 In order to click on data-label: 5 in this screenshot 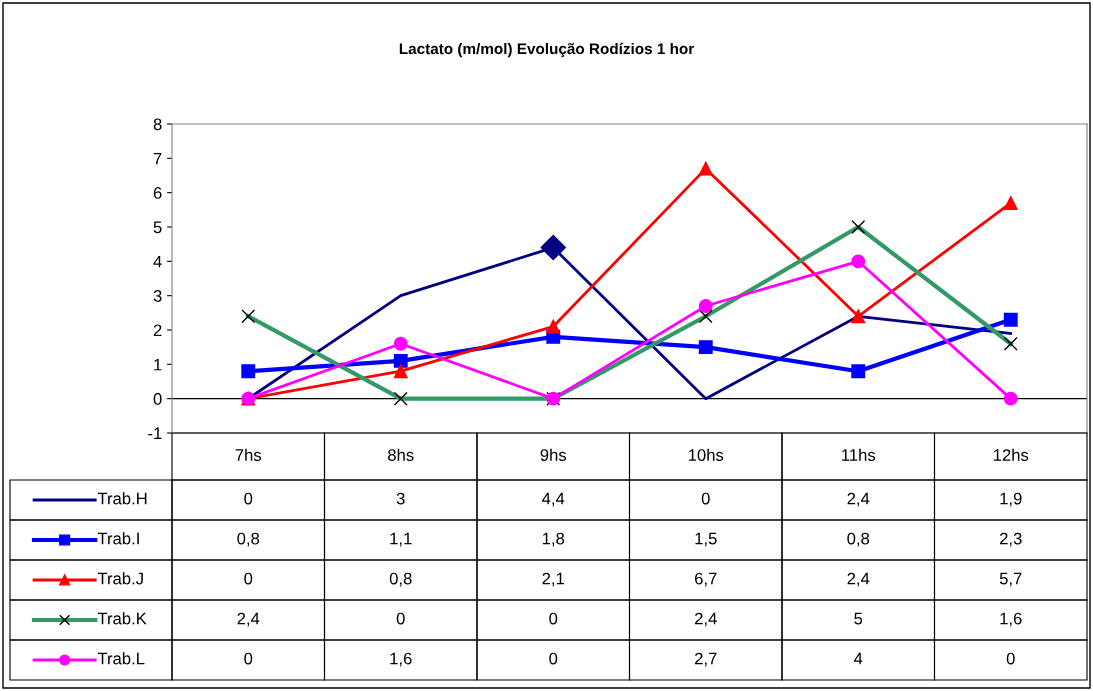, I will do `click(858, 618)`.